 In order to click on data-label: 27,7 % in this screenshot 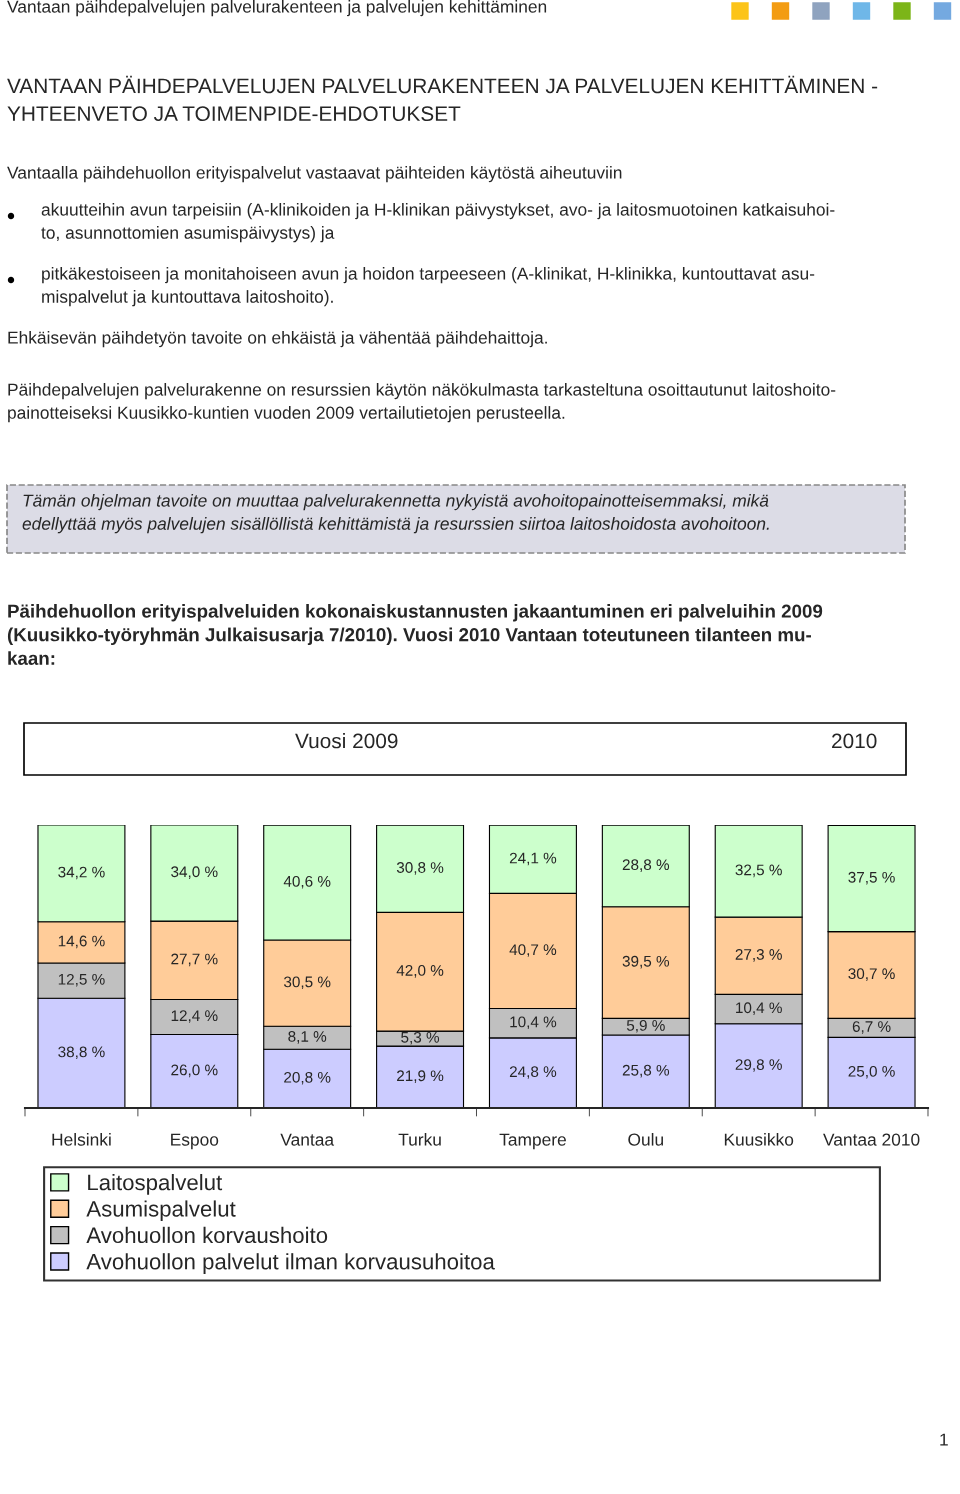, I will do `click(194, 960)`.